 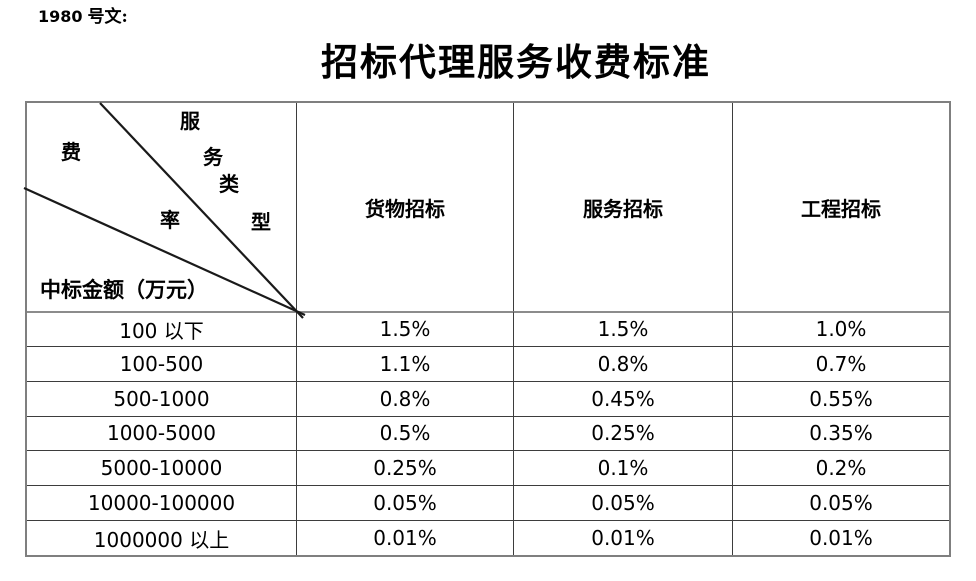 What do you see at coordinates (60, 16) in the screenshot?
I see `doc-number: 1980` at bounding box center [60, 16].